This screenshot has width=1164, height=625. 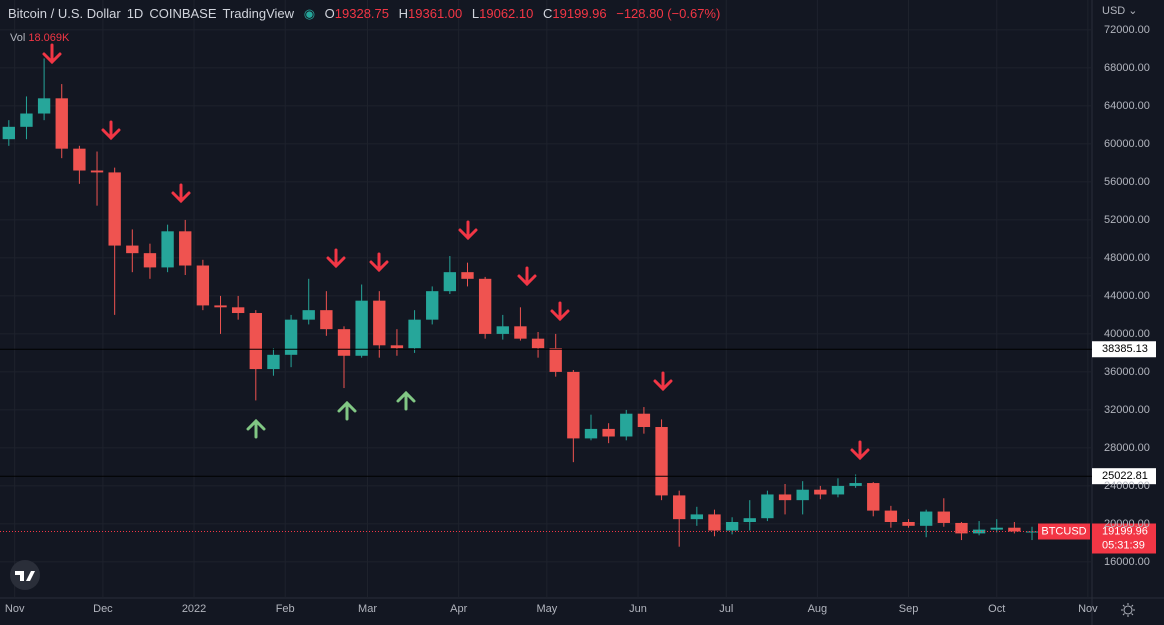 I want to click on y-tick-label: 72000.00, so click(x=1127, y=30).